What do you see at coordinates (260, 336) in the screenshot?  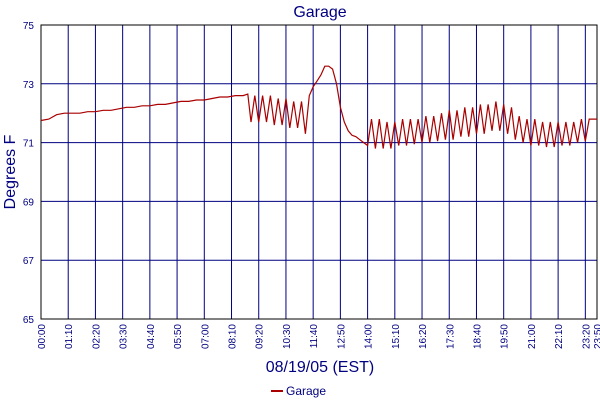 I see `x-tick-label: 09:20` at bounding box center [260, 336].